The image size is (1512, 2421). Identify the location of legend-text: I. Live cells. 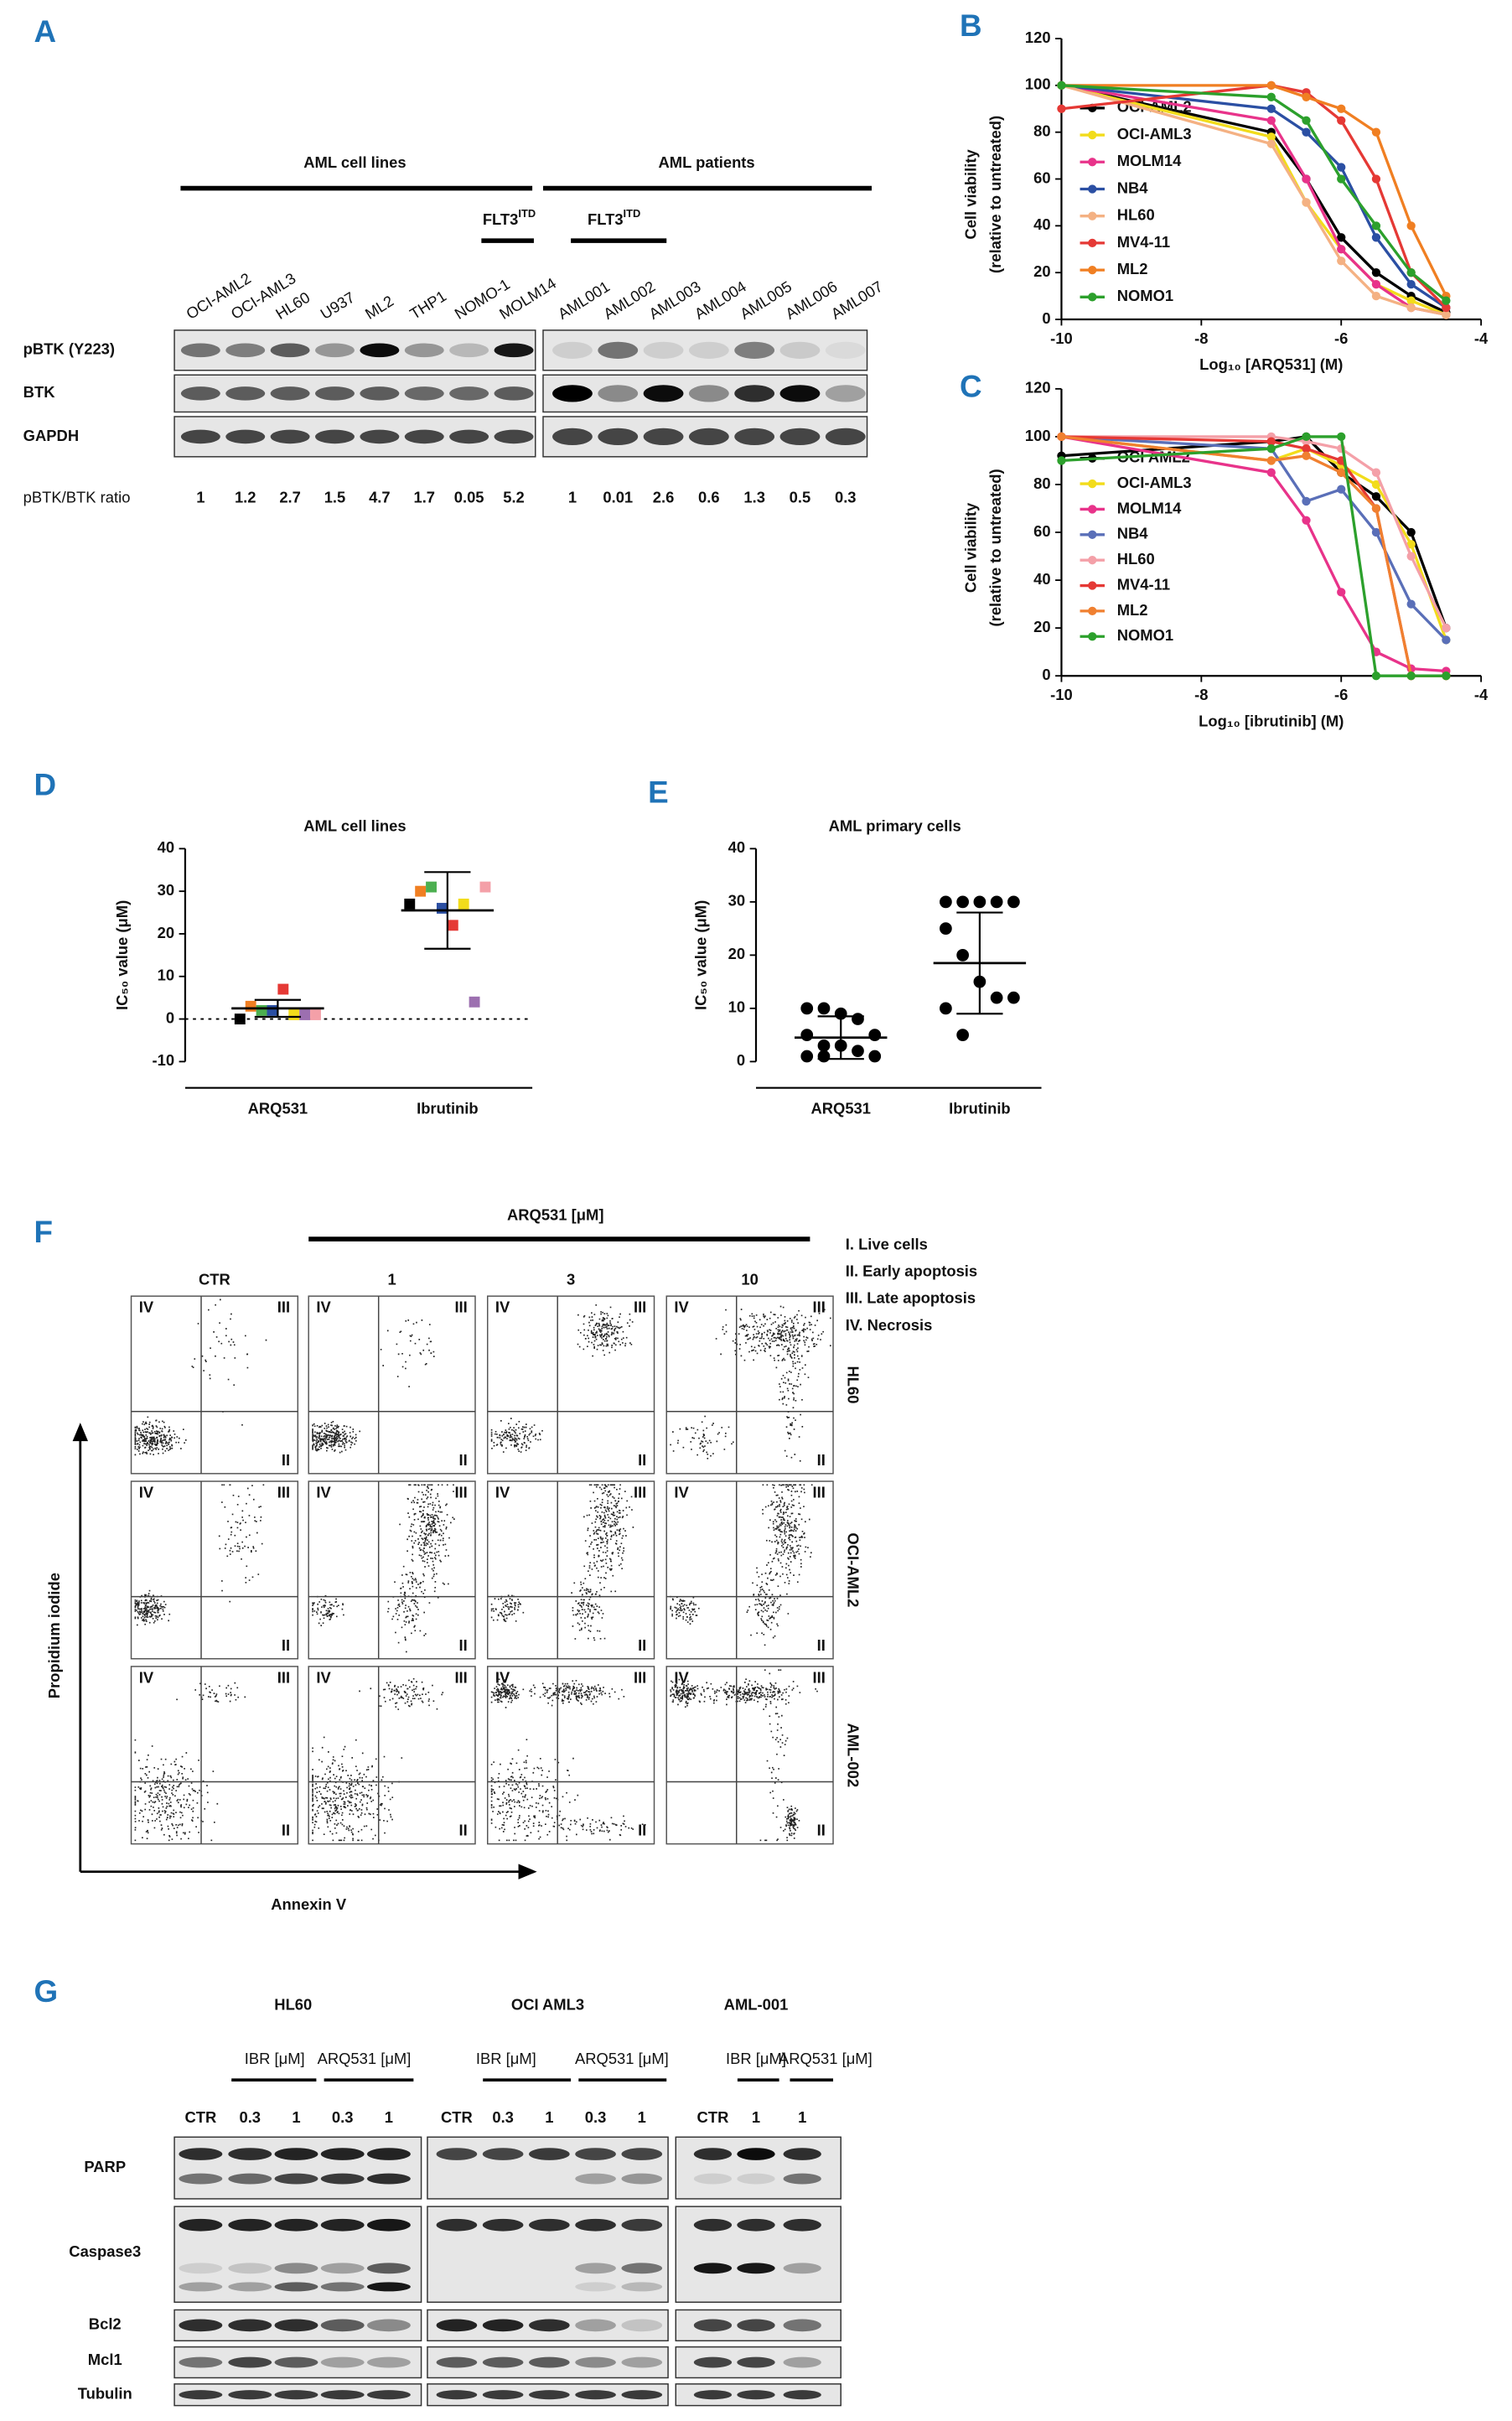
(887, 1243).